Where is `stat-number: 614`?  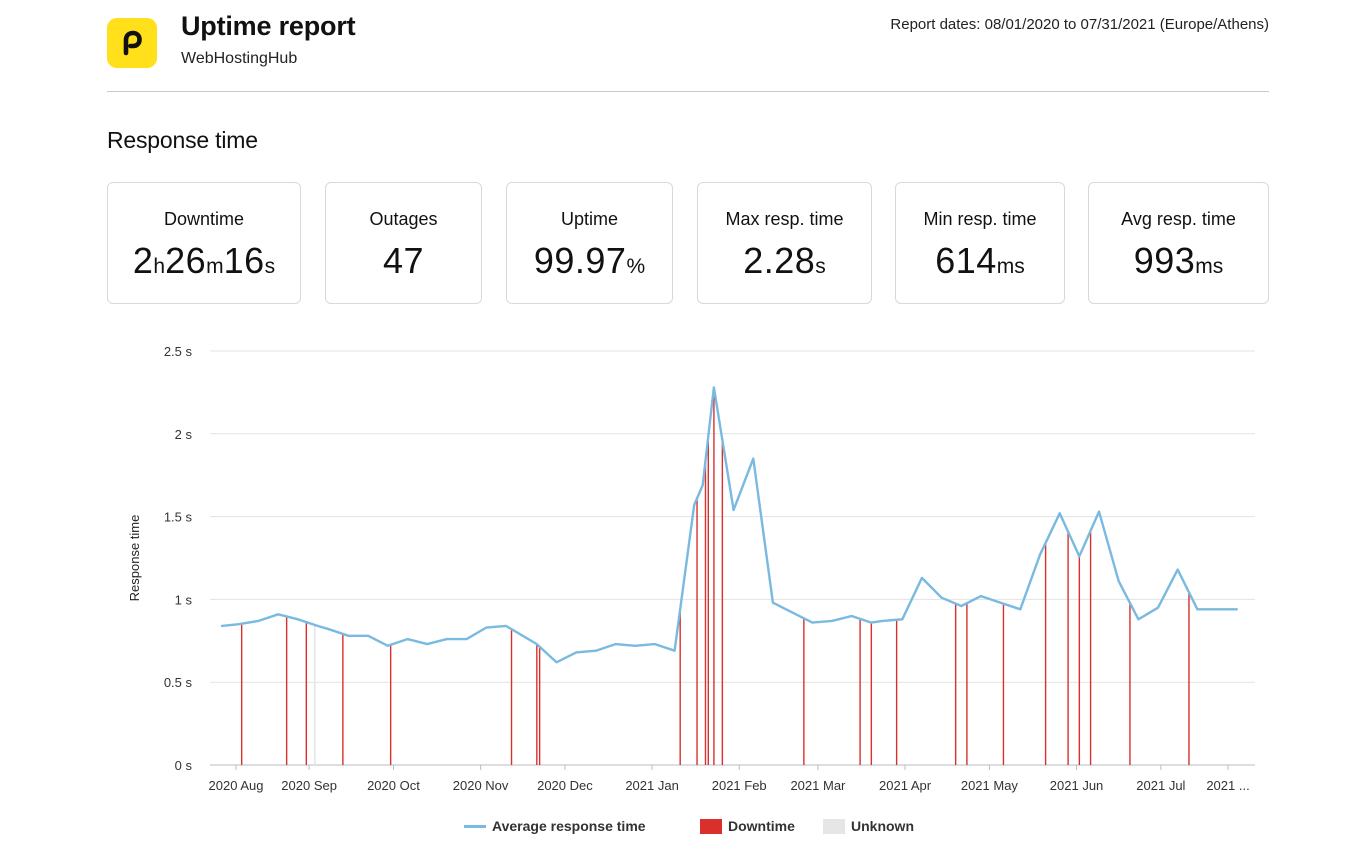 stat-number: 614 is located at coordinates (966, 260).